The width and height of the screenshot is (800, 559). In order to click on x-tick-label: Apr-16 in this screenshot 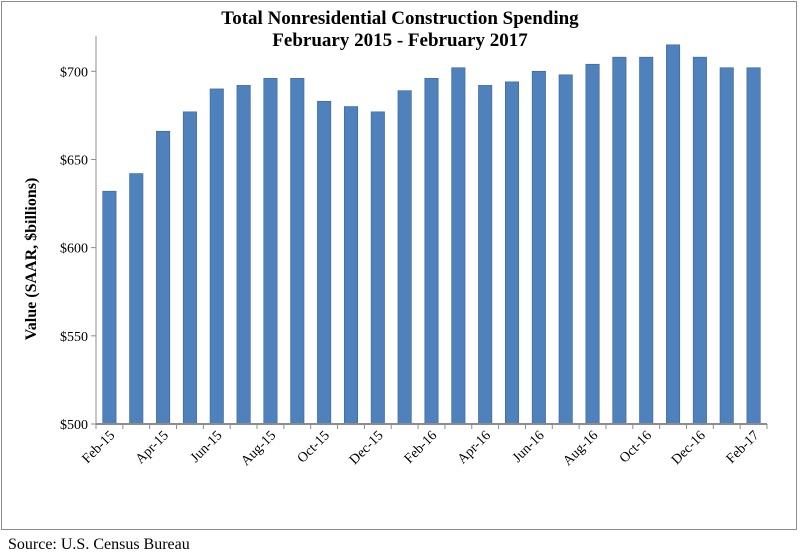, I will do `click(474, 447)`.